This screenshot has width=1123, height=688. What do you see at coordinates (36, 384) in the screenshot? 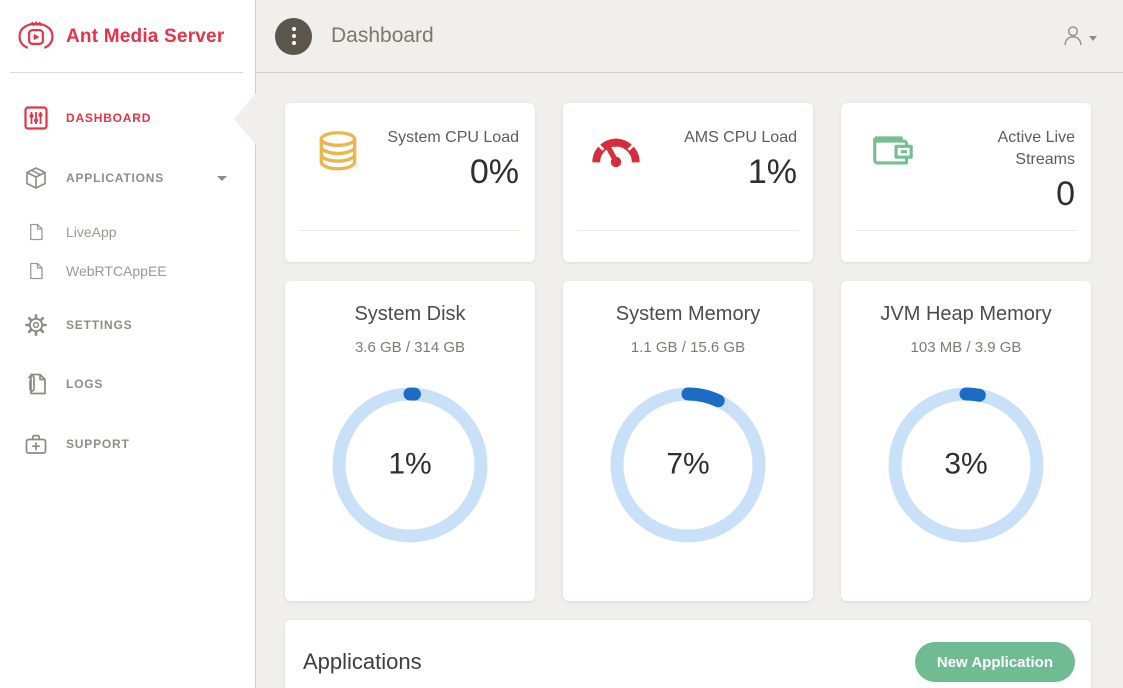
I see `logs-icon` at bounding box center [36, 384].